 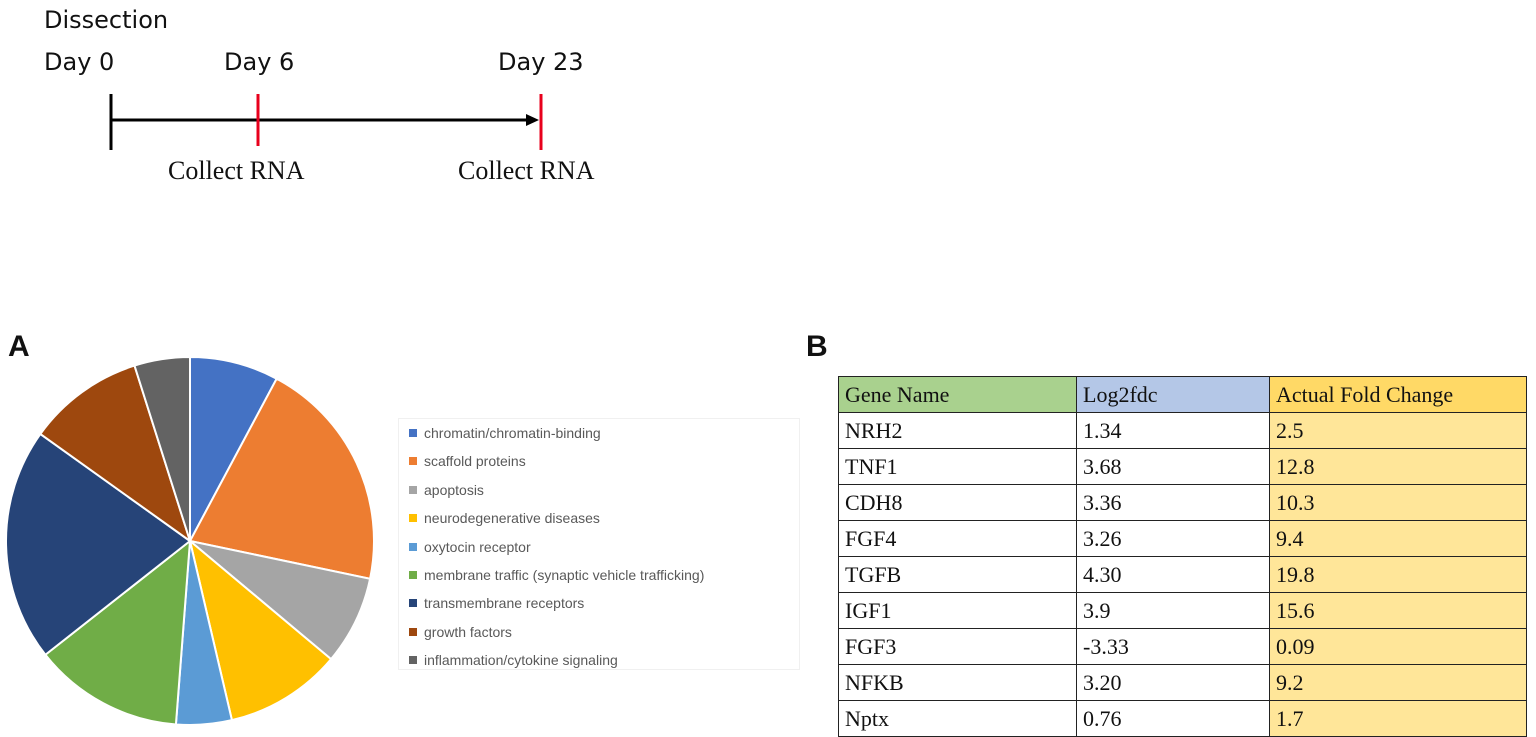 What do you see at coordinates (1398, 466) in the screenshot?
I see `fold-change-cell: 12.8` at bounding box center [1398, 466].